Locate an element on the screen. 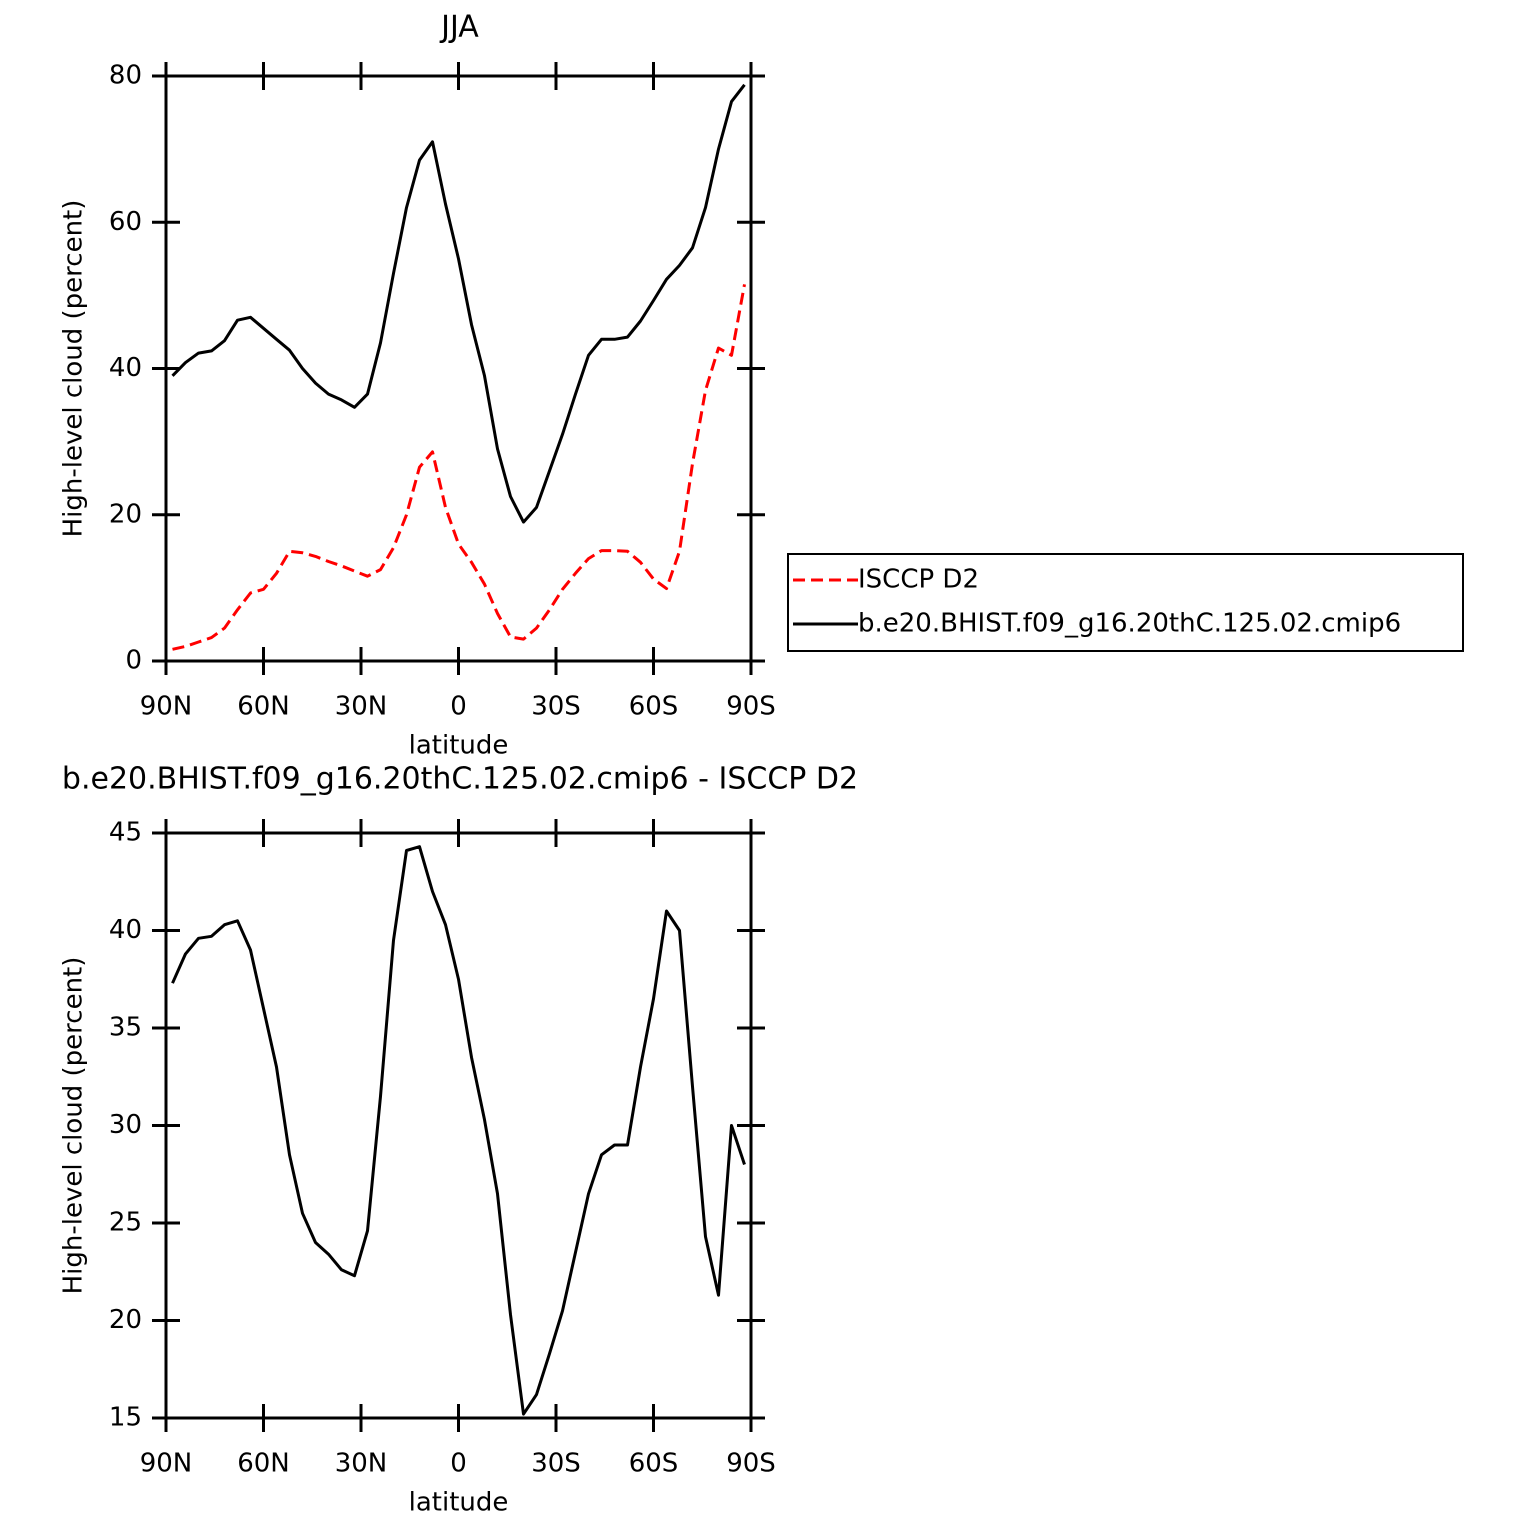 This screenshot has height=1524, width=1522. chart-title: JJA is located at coordinates (459, 27).